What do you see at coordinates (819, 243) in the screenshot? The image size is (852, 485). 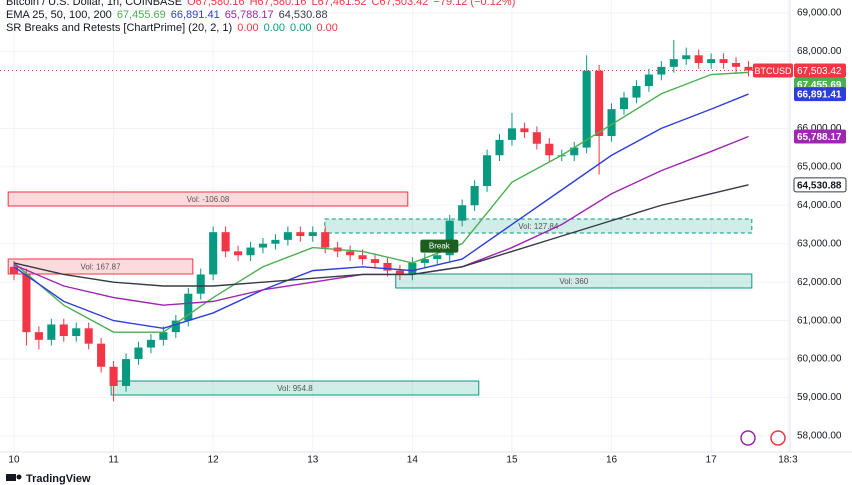 I see `y-tick-label: 63,000.00` at bounding box center [819, 243].